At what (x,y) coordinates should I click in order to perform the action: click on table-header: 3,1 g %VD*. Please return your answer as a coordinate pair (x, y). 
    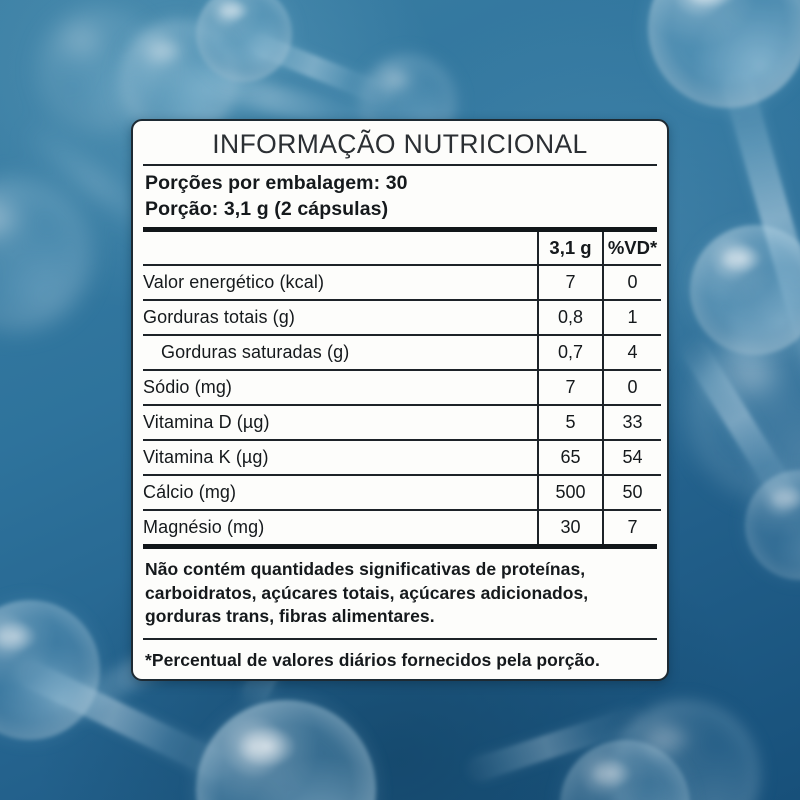
    Looking at the image, I should click on (402, 248).